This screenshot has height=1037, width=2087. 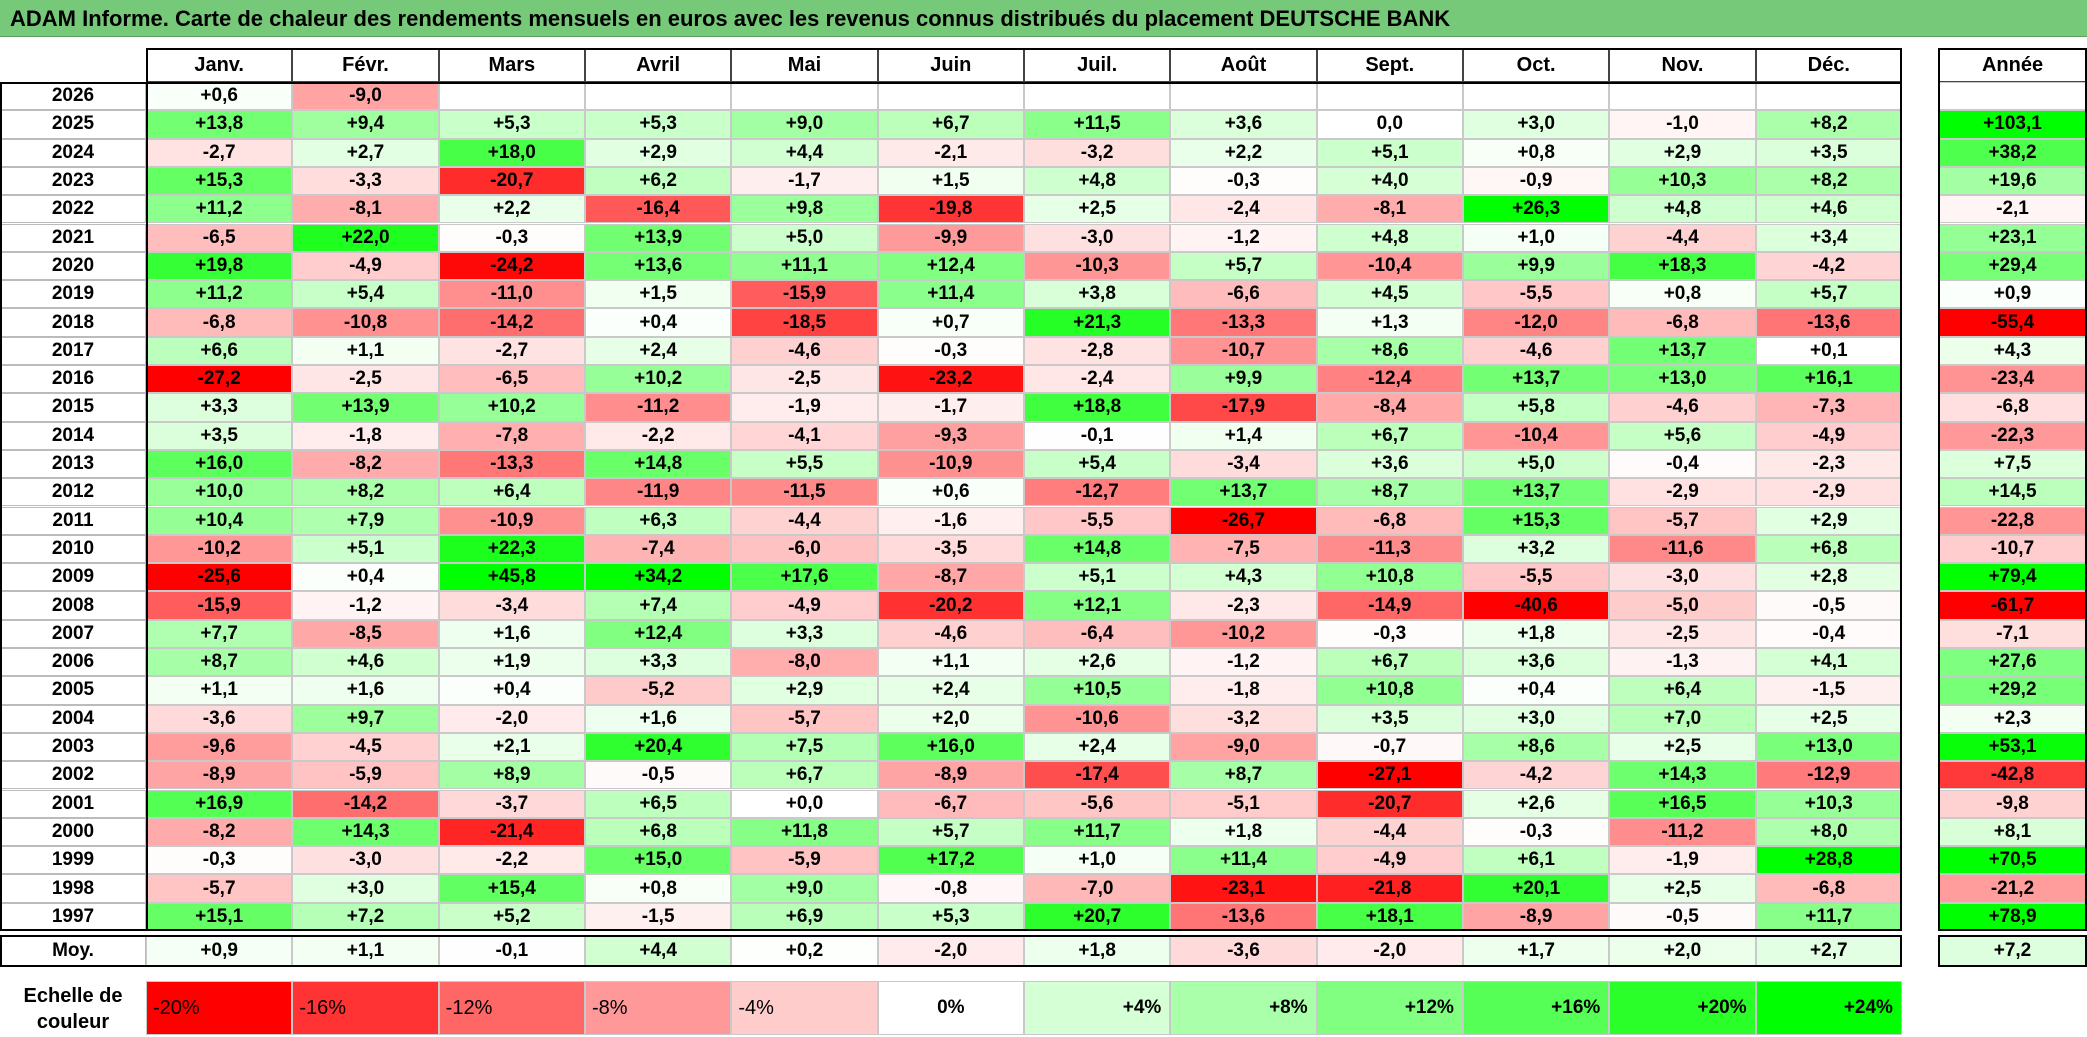 I want to click on average-cell: +0,2, so click(x=804, y=951).